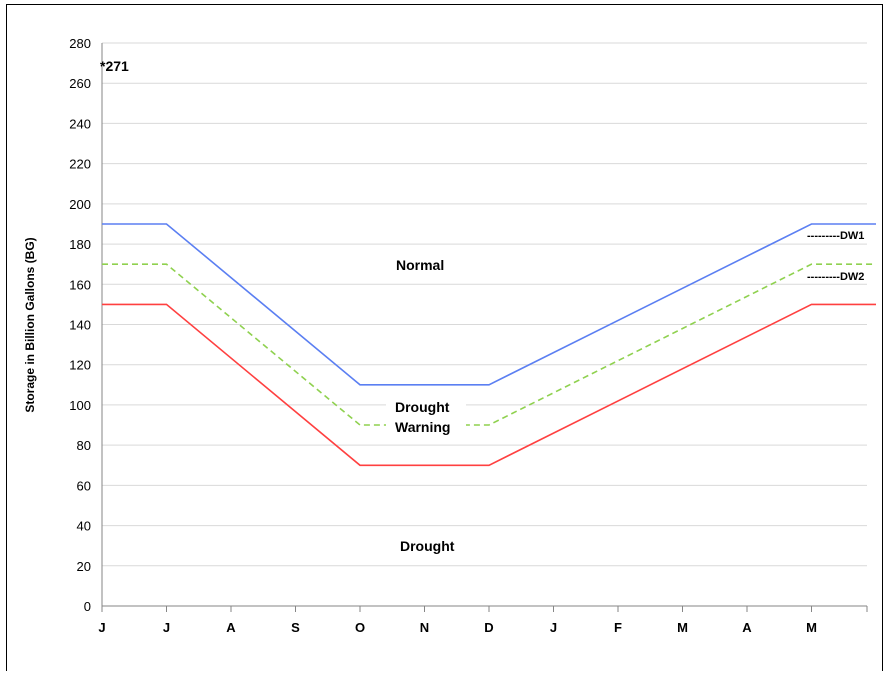 This screenshot has width=885, height=673. What do you see at coordinates (422, 407) in the screenshot?
I see `drought-warning-label-line1: Drought` at bounding box center [422, 407].